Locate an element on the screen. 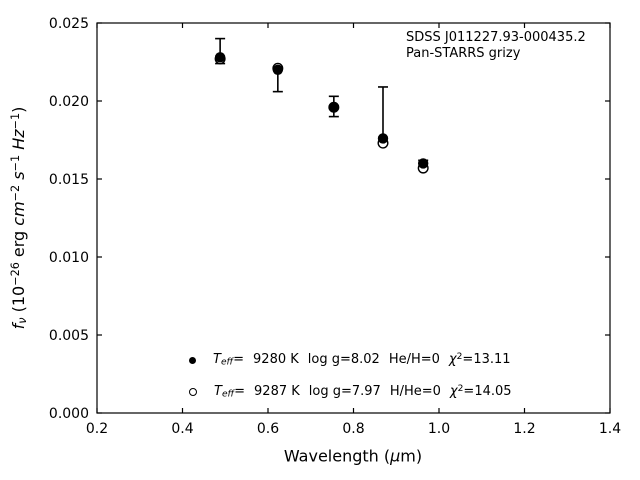 This screenshot has height=480, width=640. y-tick-label: 0.020 is located at coordinates (69, 102).